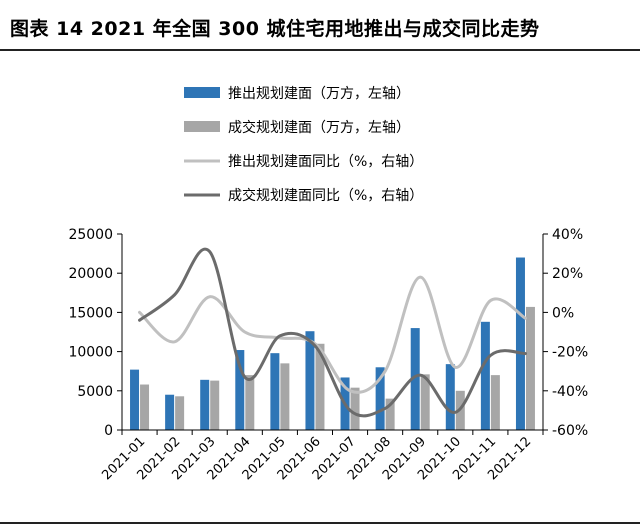 The image size is (640, 526). I want to click on right-tick-label: -60%, so click(570, 431).